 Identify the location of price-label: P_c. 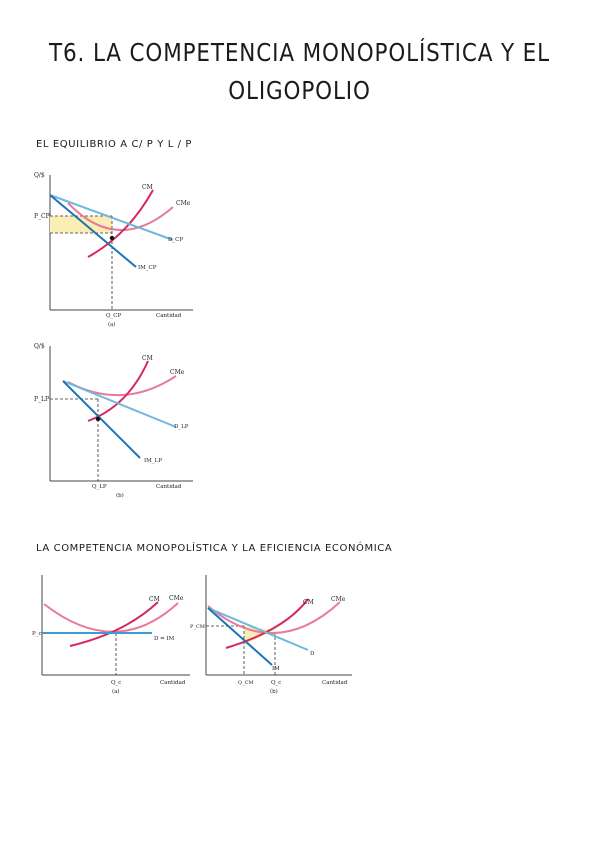
(37, 634).